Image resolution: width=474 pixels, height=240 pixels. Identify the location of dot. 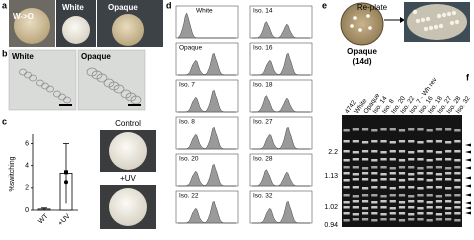
(66, 172).